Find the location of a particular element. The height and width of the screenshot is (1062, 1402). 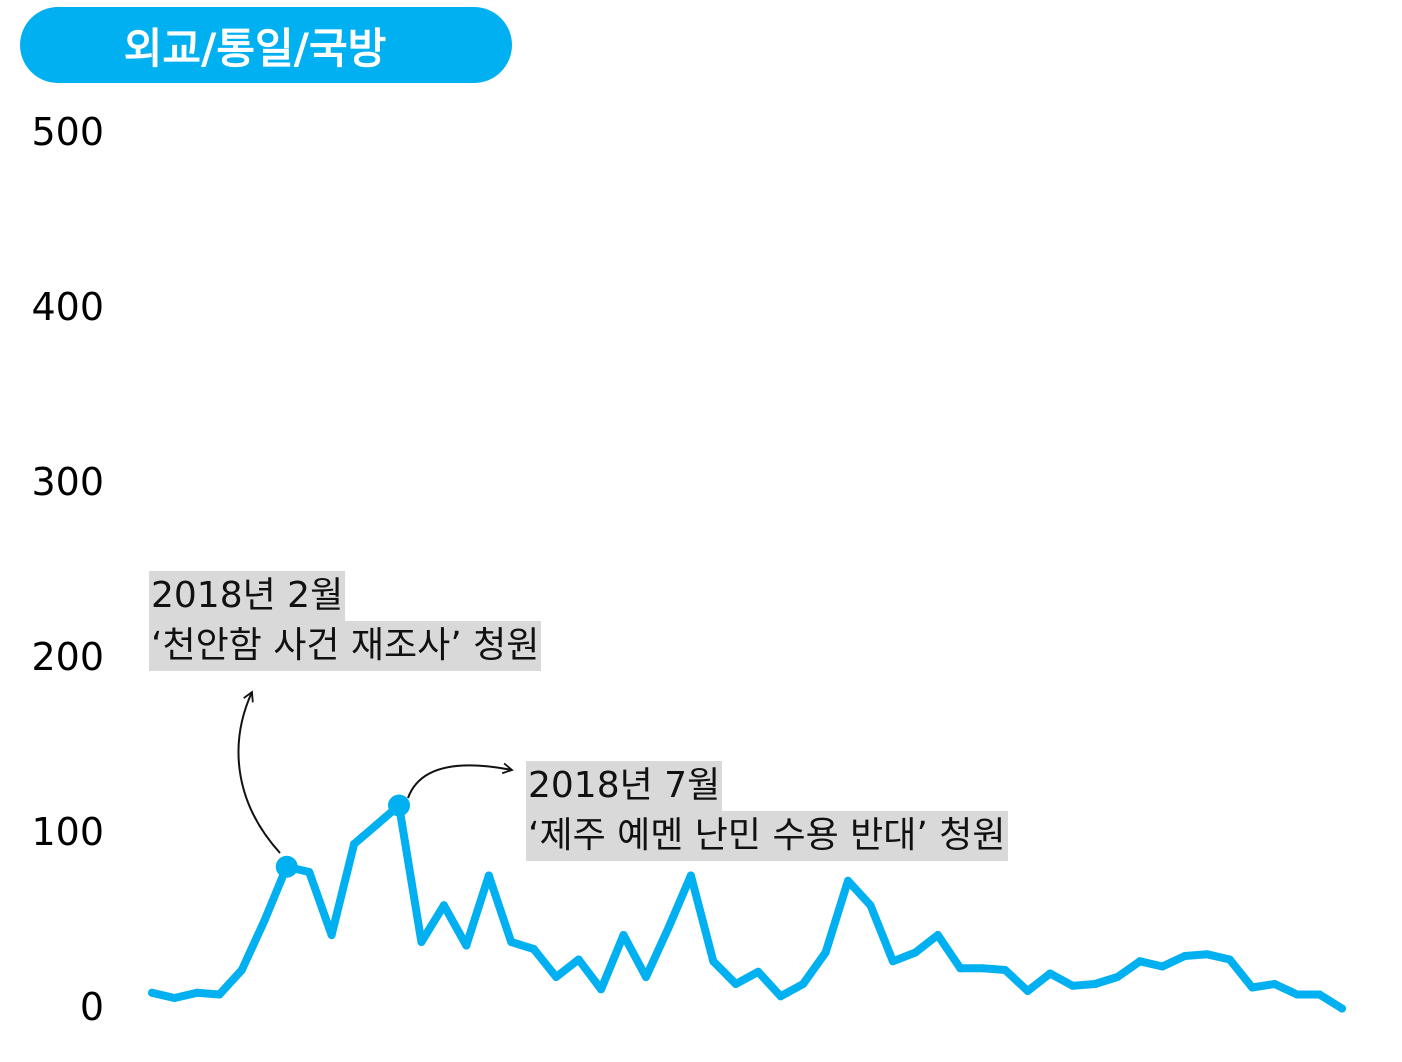

annotation-jul-2018: 2018년 7월 ‘제주 예멘 난민 수용 반대’ 청원 is located at coordinates (767, 811).